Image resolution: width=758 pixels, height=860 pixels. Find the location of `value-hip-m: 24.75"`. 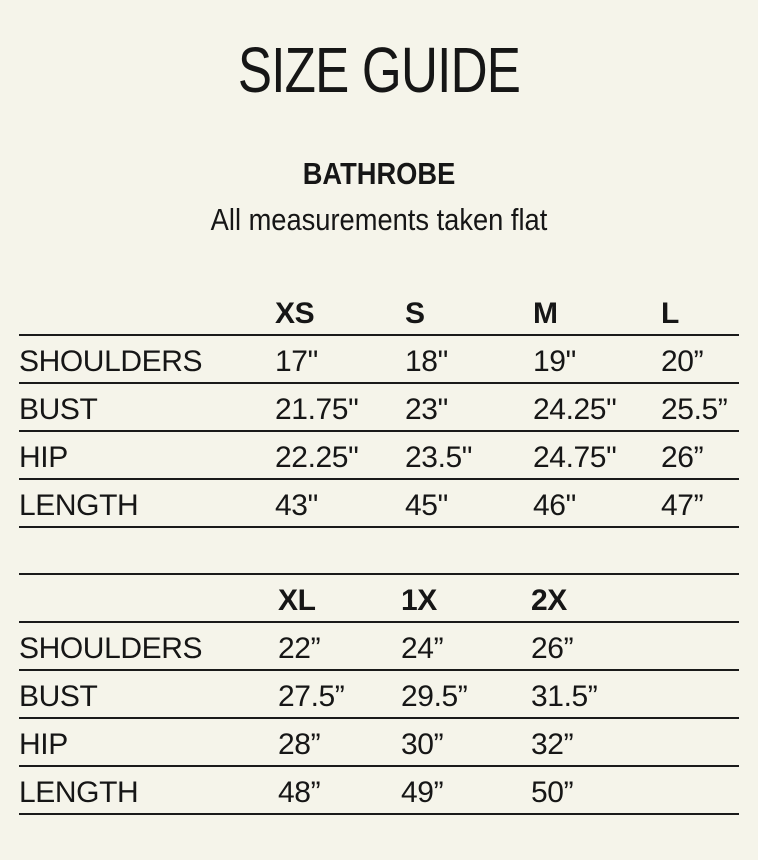

value-hip-m: 24.75" is located at coordinates (597, 455).